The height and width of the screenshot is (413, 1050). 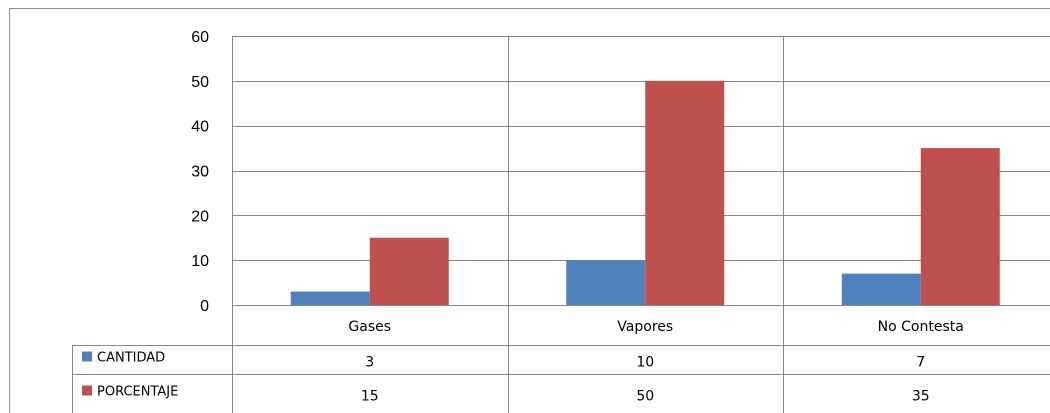 I want to click on bar-cantidad-no-contesta, so click(x=881, y=289).